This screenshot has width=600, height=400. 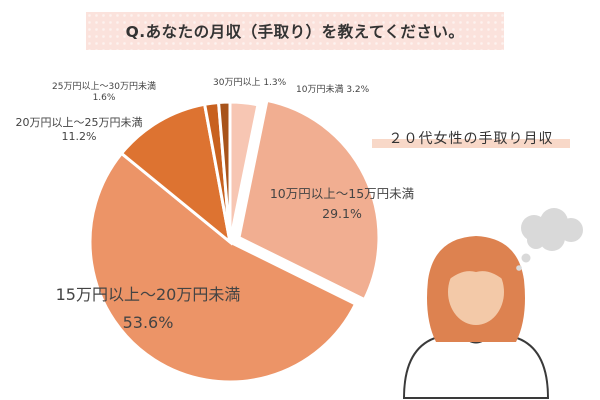 What do you see at coordinates (471, 138) in the screenshot?
I see `chart-subtitle: ２０代女性の手取り月収` at bounding box center [471, 138].